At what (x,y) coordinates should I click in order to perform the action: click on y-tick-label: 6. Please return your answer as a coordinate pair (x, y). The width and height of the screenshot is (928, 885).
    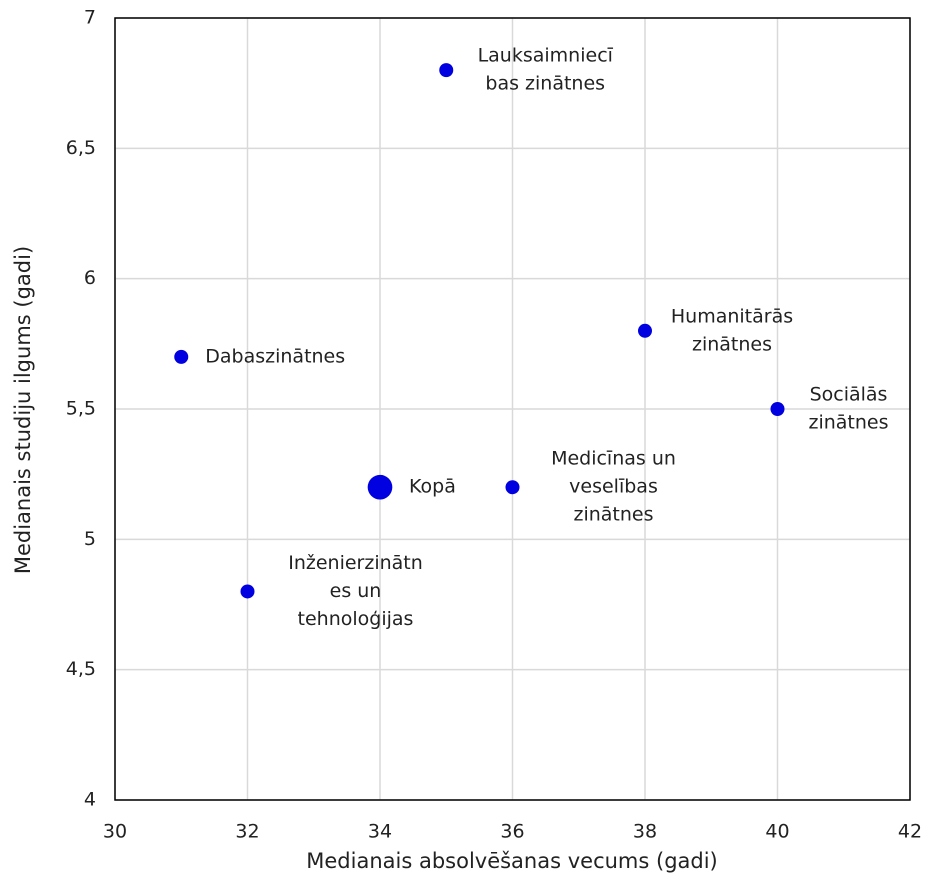
    Looking at the image, I should click on (90, 278).